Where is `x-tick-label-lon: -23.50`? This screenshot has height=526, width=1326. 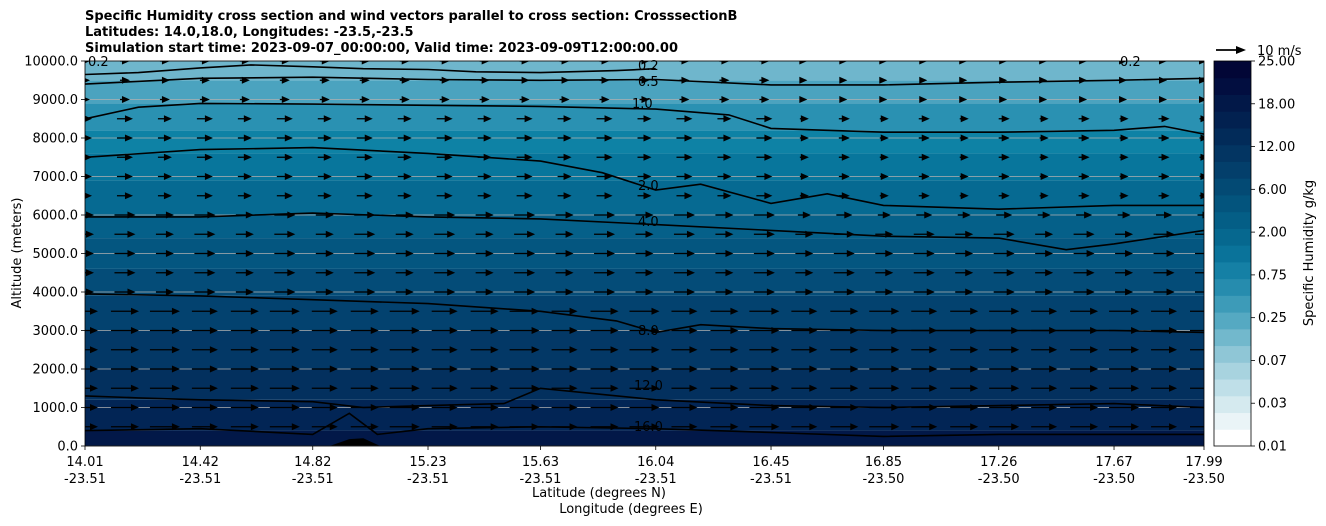 x-tick-label-lon: -23.50 is located at coordinates (999, 479).